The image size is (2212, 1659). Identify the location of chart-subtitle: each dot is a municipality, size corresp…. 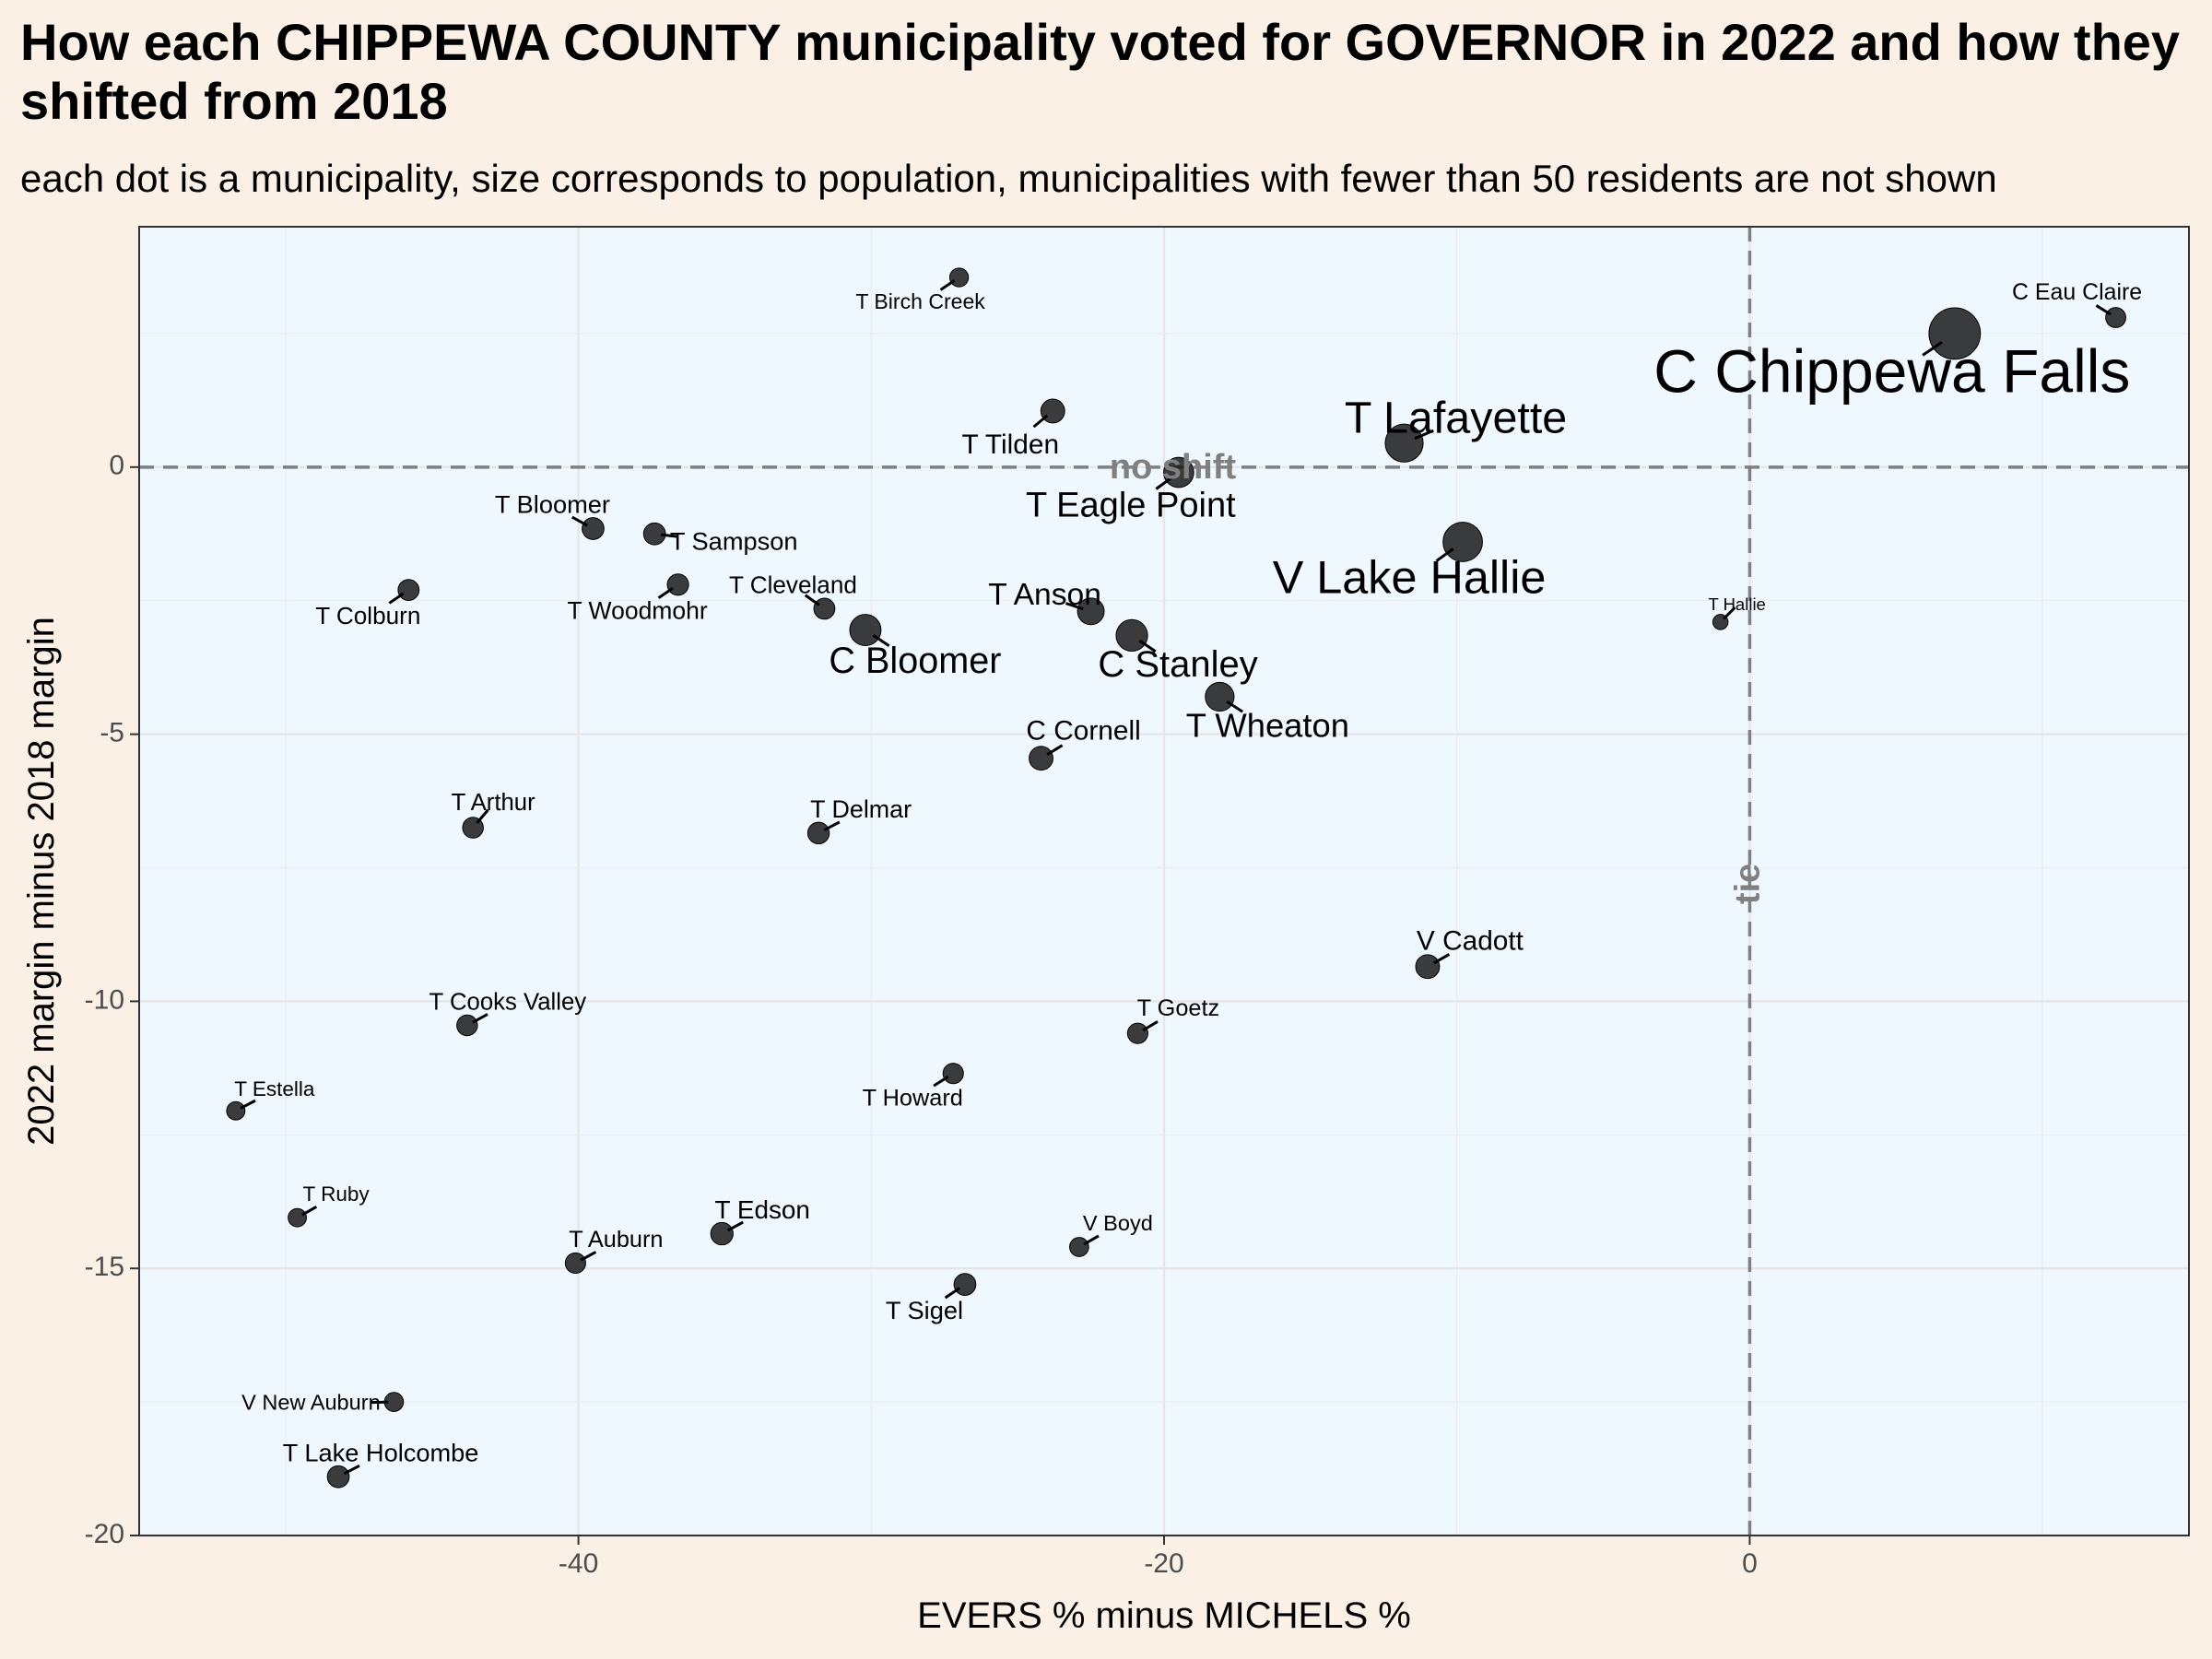
(1008, 178).